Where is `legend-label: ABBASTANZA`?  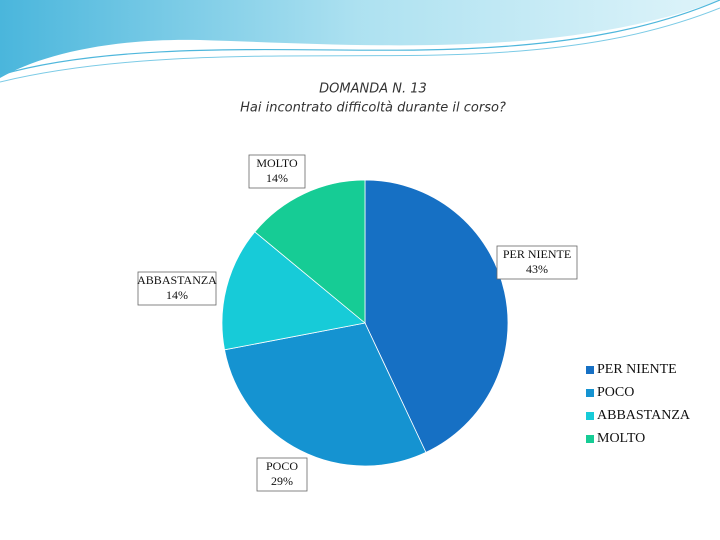
legend-label: ABBASTANZA is located at coordinates (644, 415).